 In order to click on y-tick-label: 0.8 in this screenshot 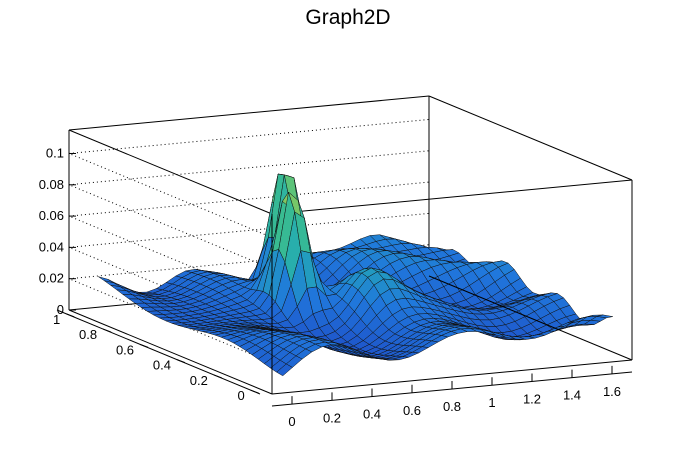, I will do `click(88, 334)`.